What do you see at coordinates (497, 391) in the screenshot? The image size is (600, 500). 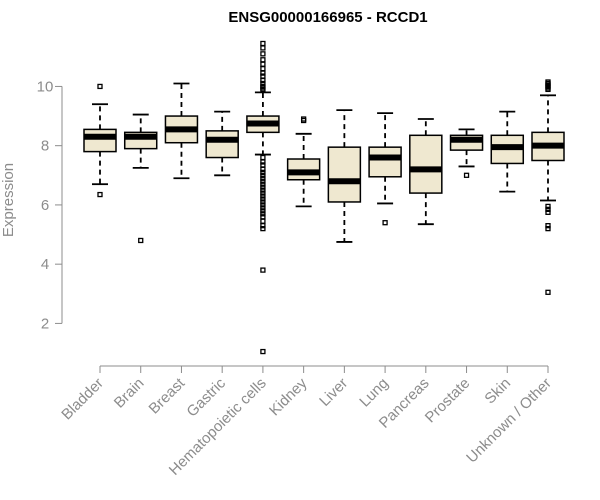 I see `x-tick-label: Skin` at bounding box center [497, 391].